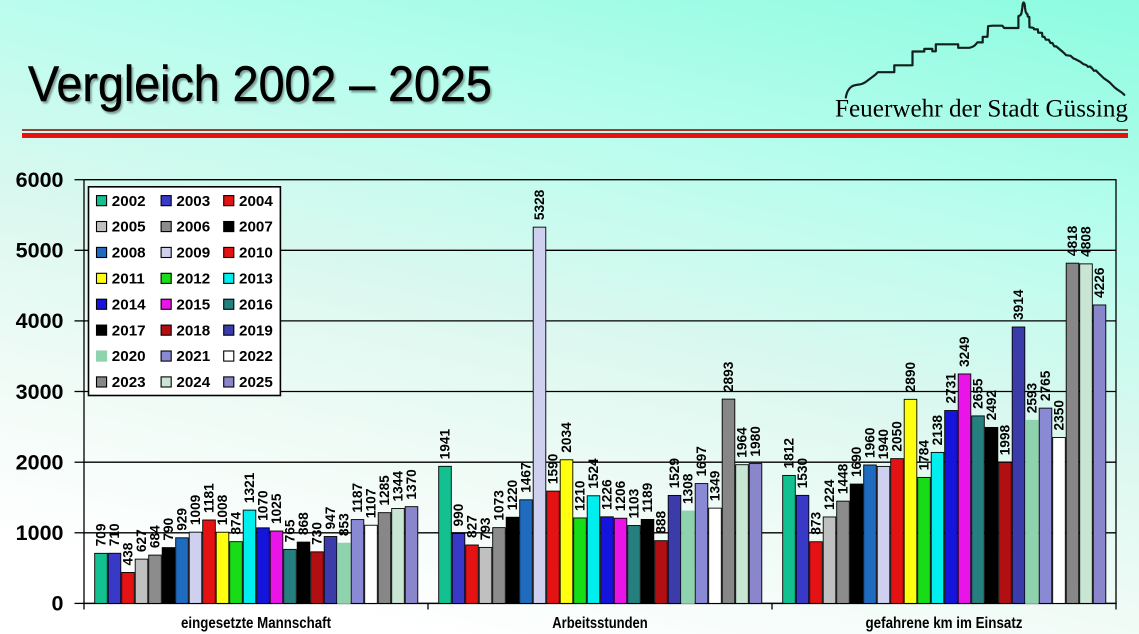 The width and height of the screenshot is (1139, 634). Describe the element at coordinates (660, 521) in the screenshot. I see `svg-text: 888` at that location.